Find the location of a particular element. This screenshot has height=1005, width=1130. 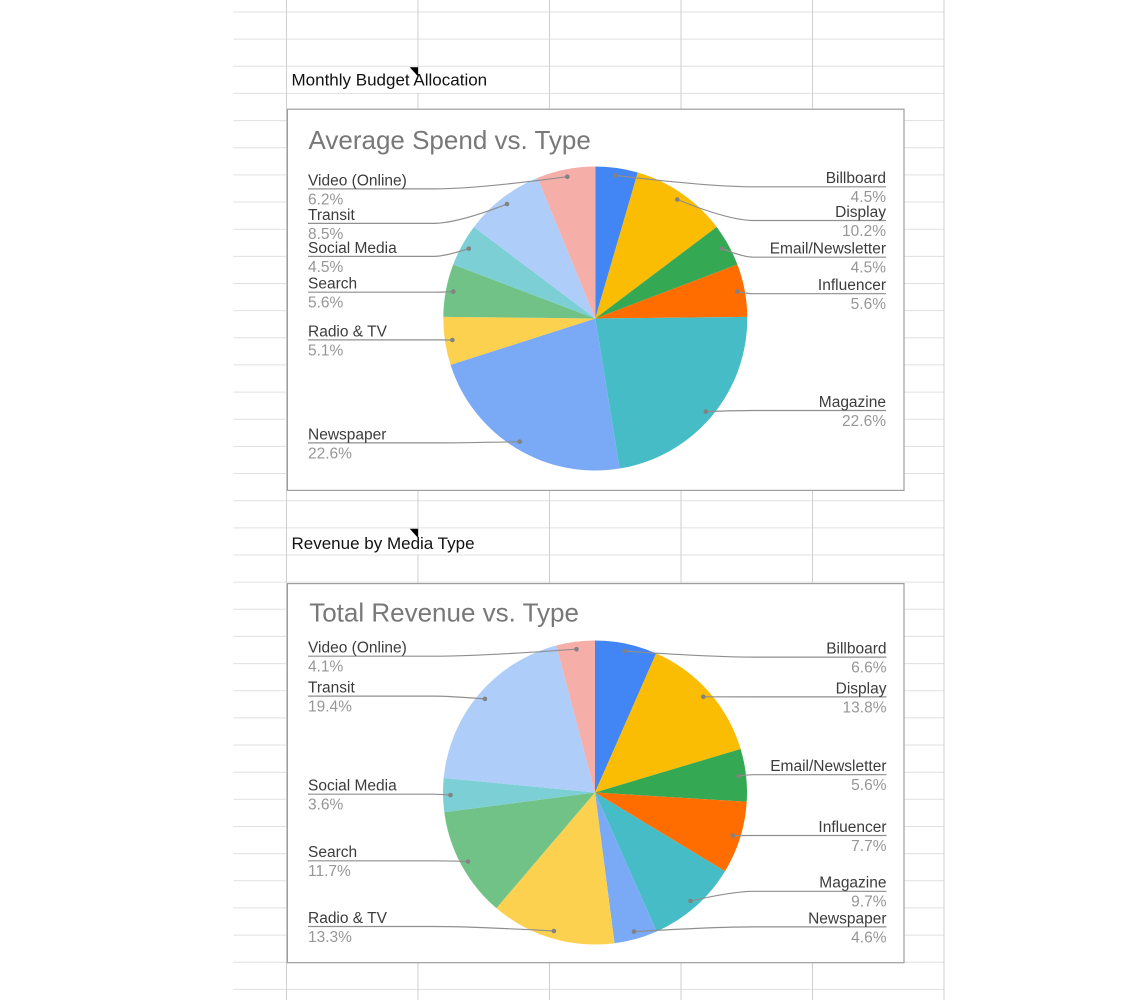

svg-text: 7.7% is located at coordinates (869, 846).